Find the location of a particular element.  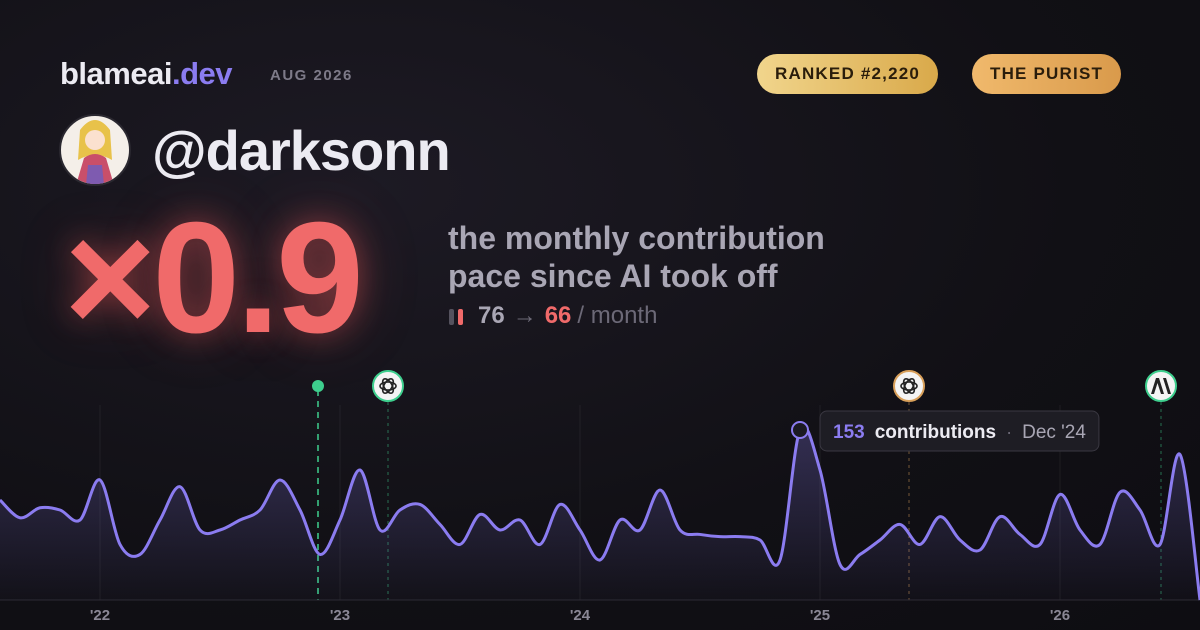

tooltip-label: contributions is located at coordinates (935, 432).